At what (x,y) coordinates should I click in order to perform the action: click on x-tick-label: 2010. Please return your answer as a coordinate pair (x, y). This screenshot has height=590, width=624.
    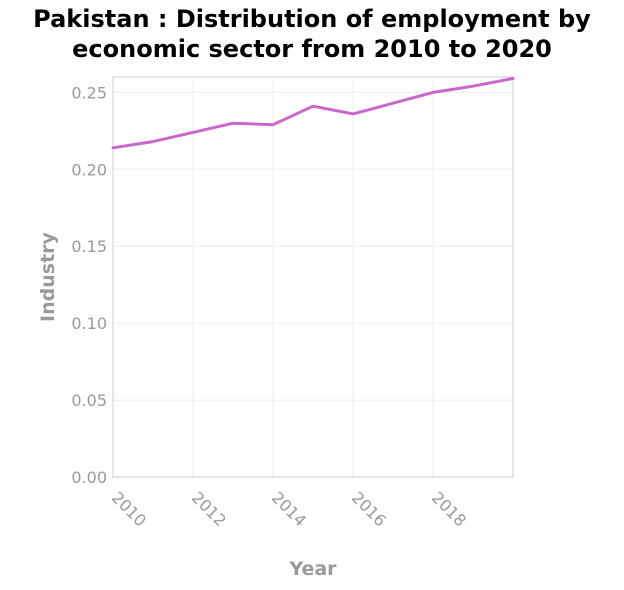
    Looking at the image, I should click on (129, 509).